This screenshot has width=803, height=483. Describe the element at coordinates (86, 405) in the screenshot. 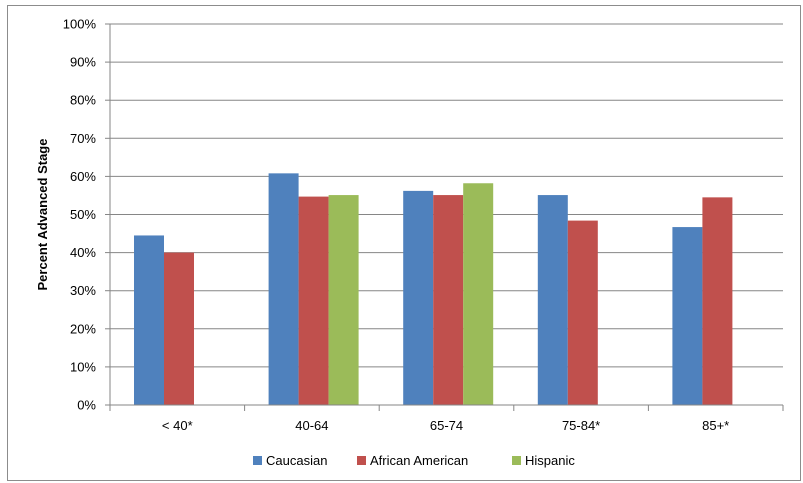

I see `y-tick-label: 0%` at that location.